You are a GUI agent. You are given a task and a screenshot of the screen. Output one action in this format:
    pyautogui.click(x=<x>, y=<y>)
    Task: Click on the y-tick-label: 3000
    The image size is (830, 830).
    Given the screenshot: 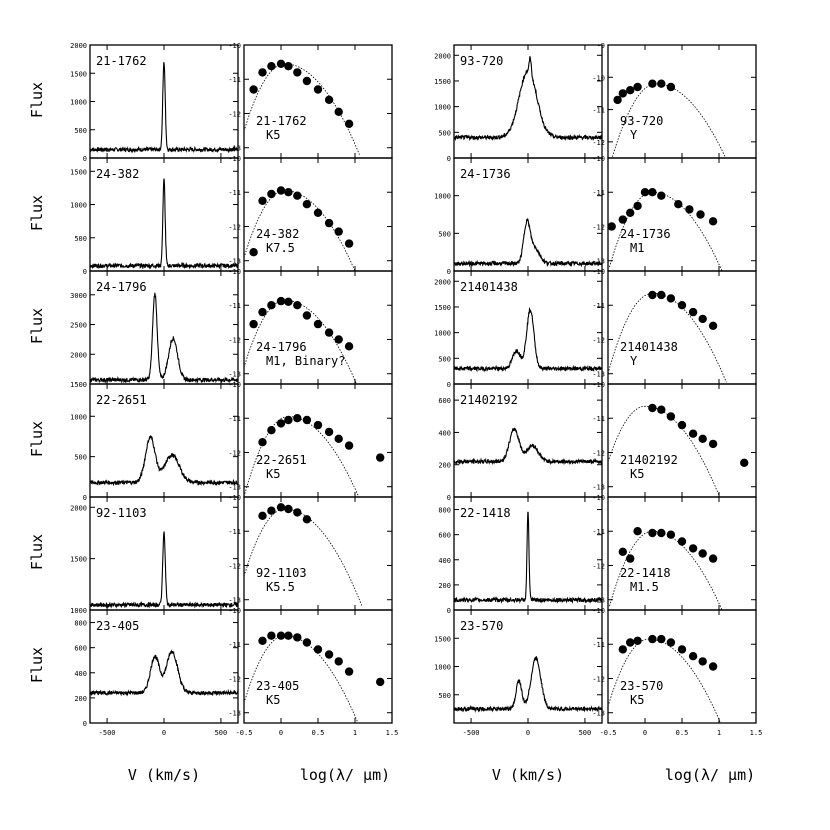 What is the action you would take?
    pyautogui.click(x=78, y=296)
    